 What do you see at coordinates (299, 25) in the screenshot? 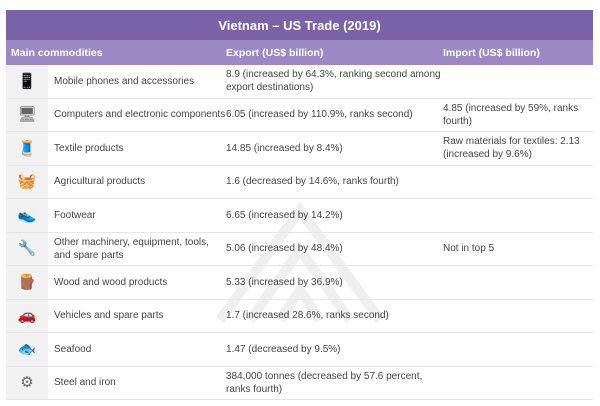
I see `table-title: Vietnam – US Trade (2019)` at bounding box center [299, 25].